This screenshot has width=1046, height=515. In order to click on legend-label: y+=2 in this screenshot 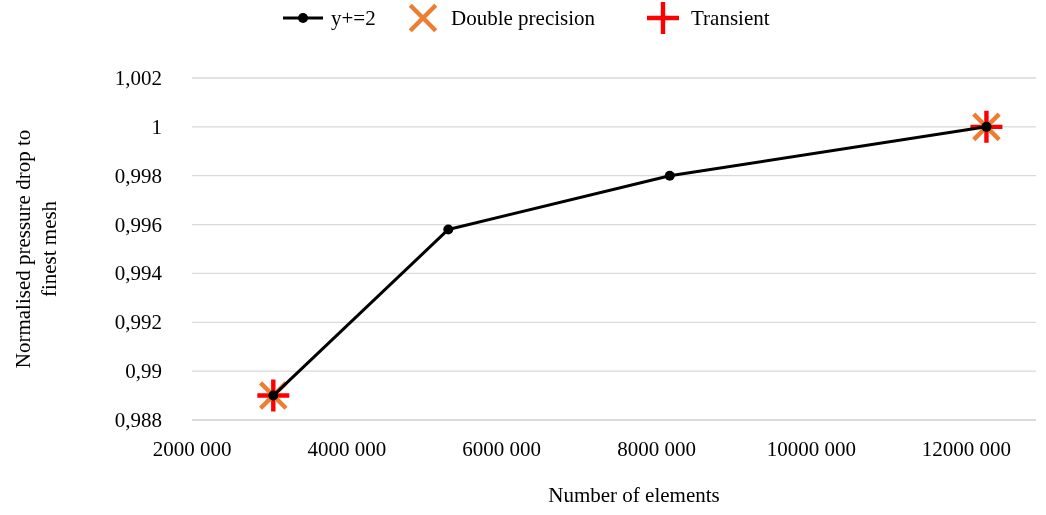, I will do `click(353, 18)`.